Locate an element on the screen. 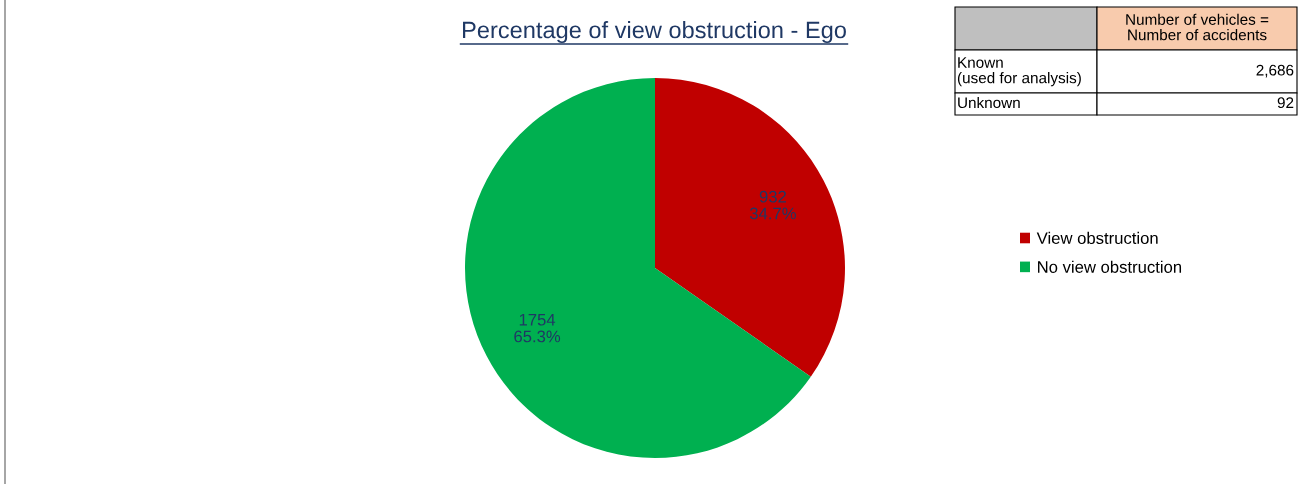 The image size is (1299, 484). text: Known (used for analysis) is located at coordinates (1019, 72).